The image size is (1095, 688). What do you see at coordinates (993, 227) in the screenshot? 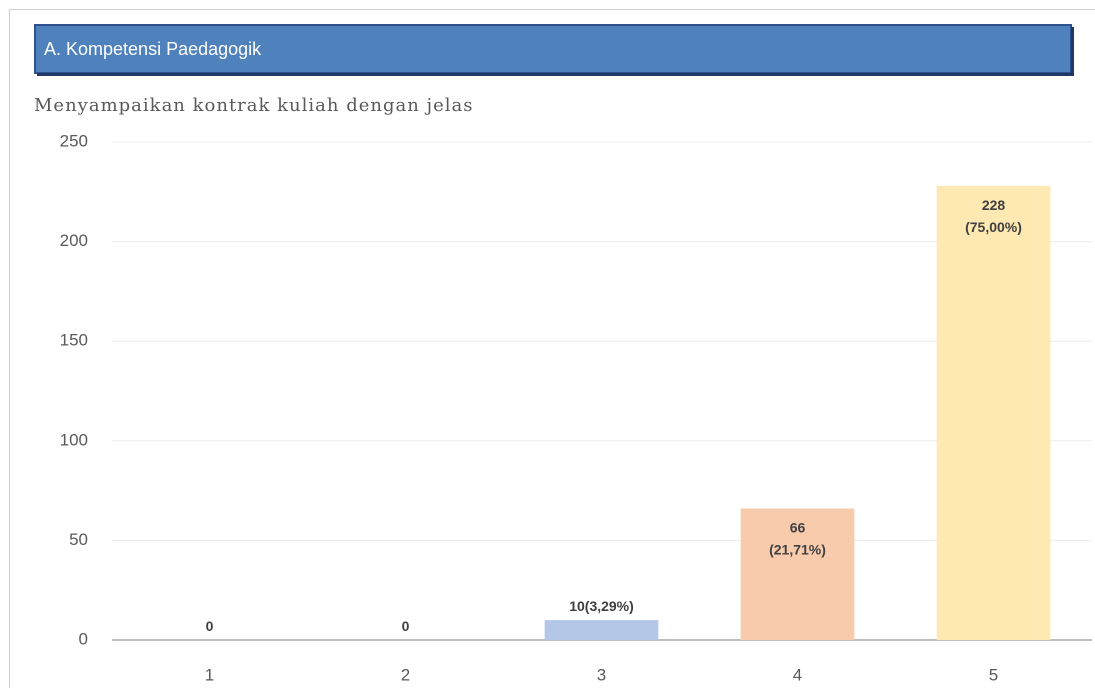
I see `value-label-line: (75,00%)` at bounding box center [993, 227].